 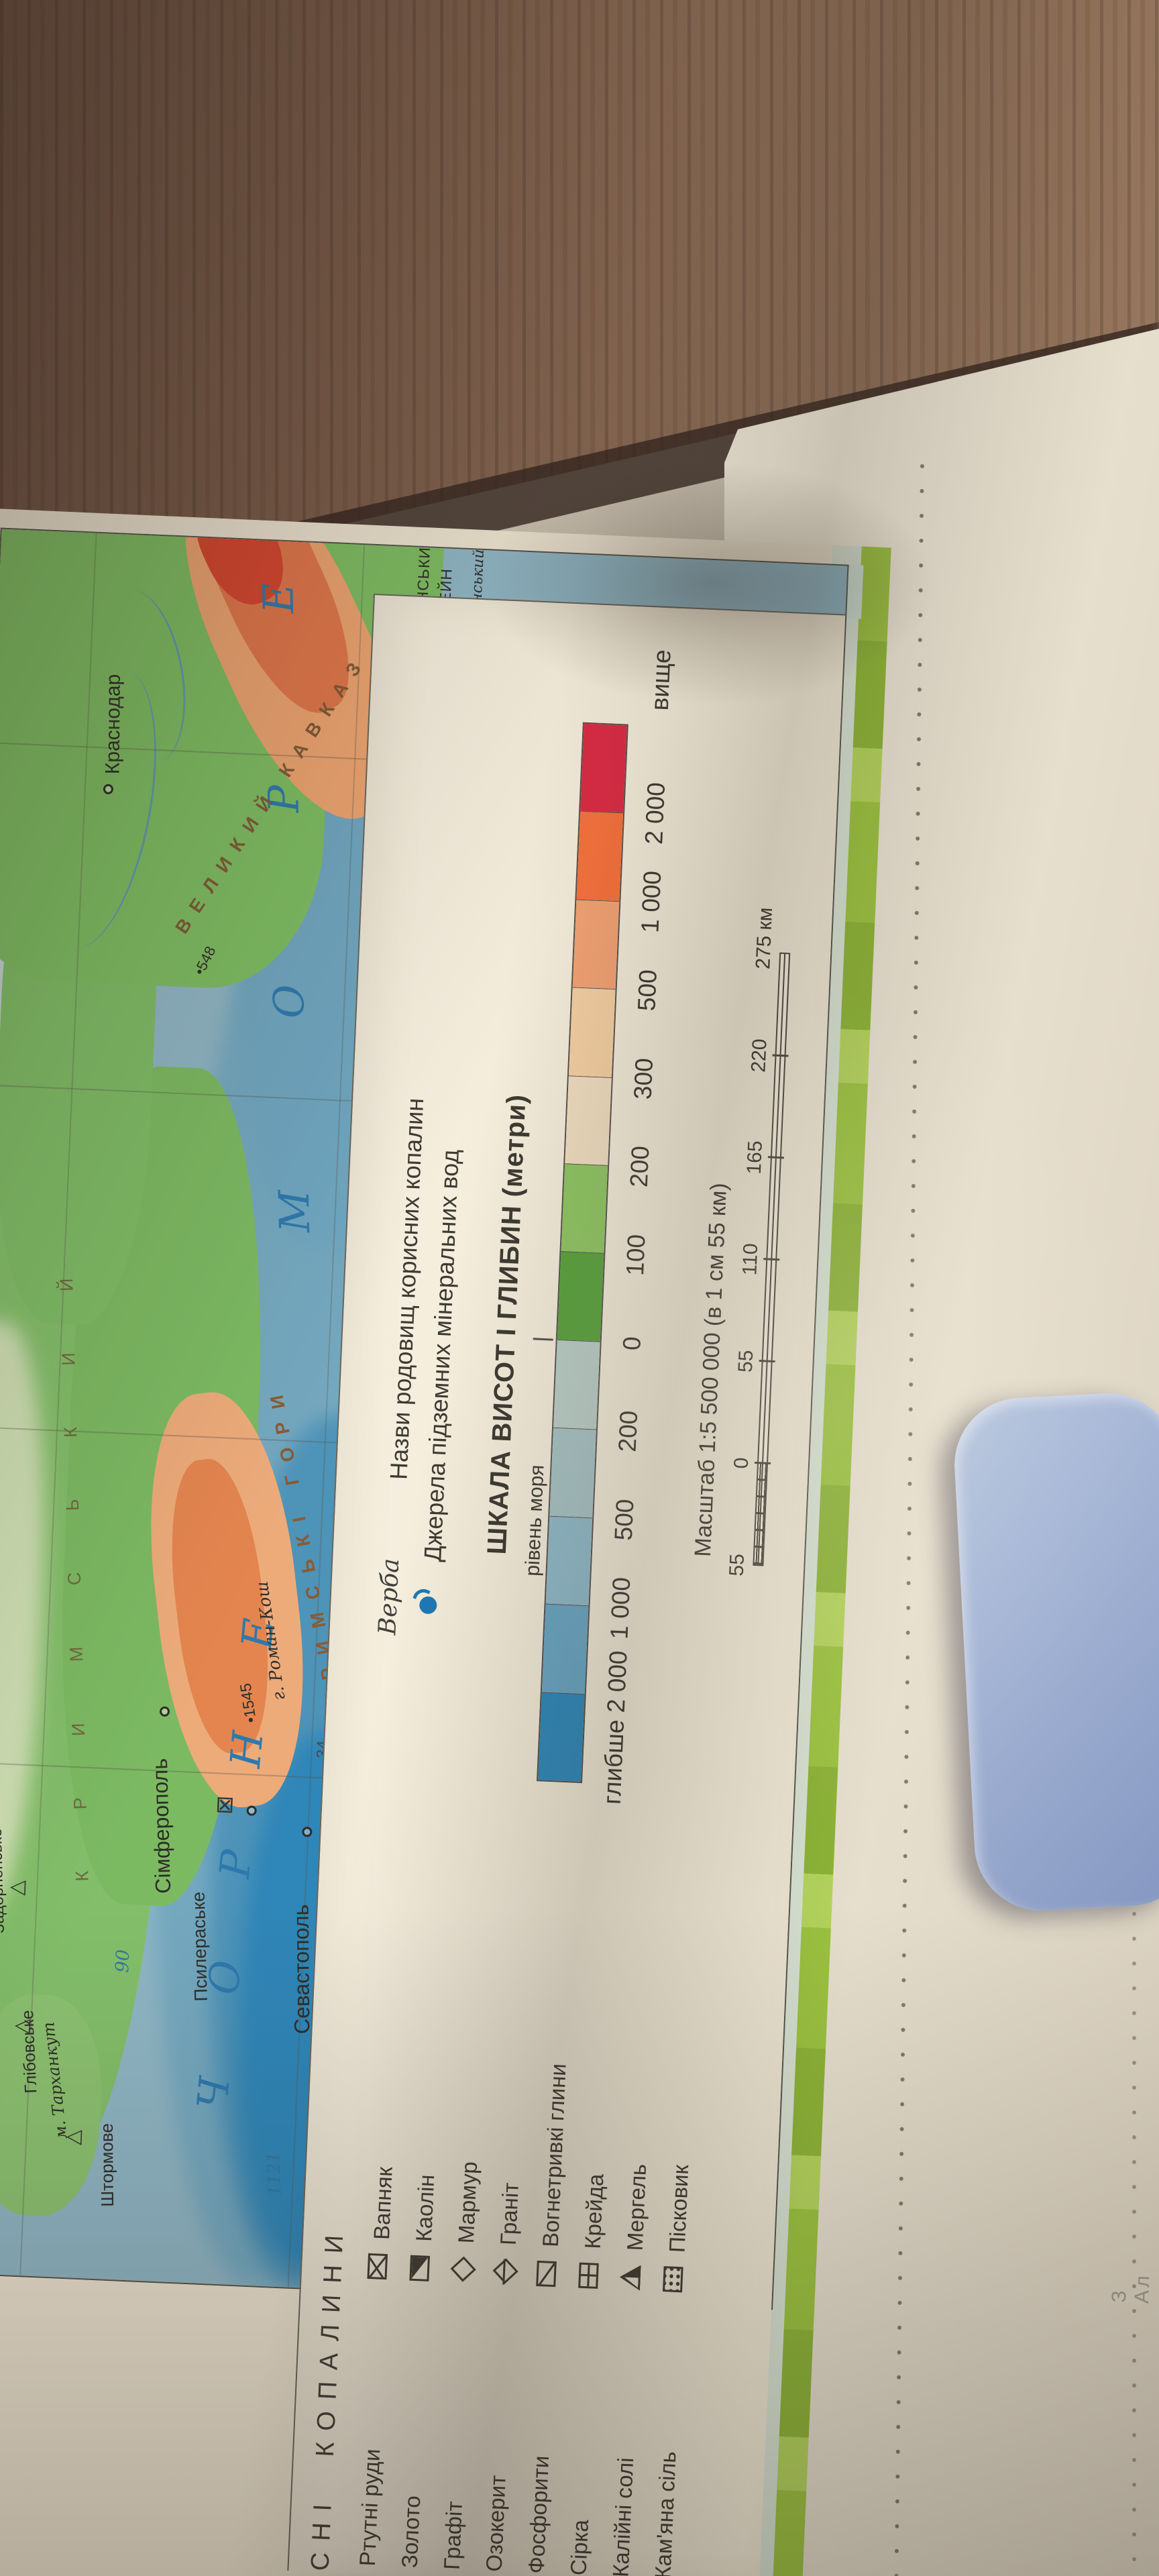 I want to click on elevation-label: 2 000, so click(x=655, y=813).